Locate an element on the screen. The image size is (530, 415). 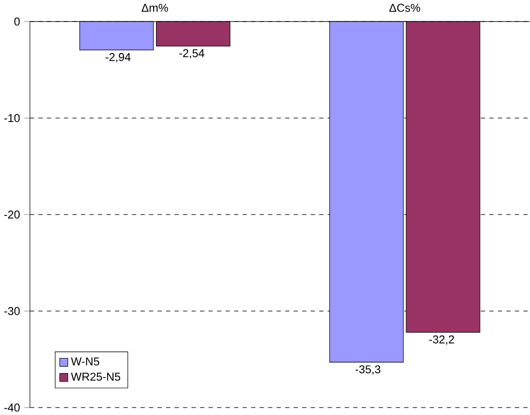
y-tick-label: -10 is located at coordinates (12, 118).